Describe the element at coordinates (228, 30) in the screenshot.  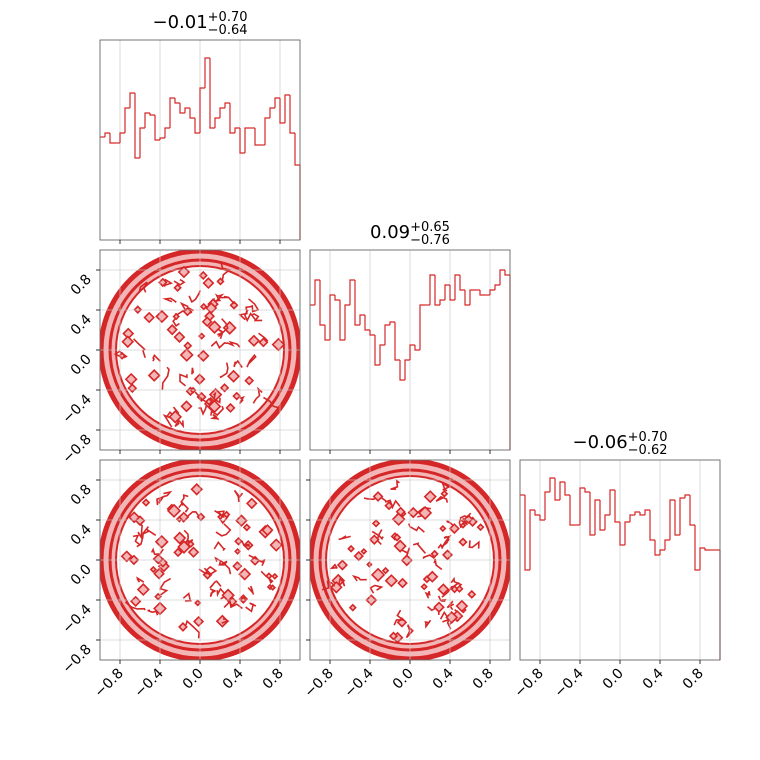
I see `title-lower: −0.64` at that location.